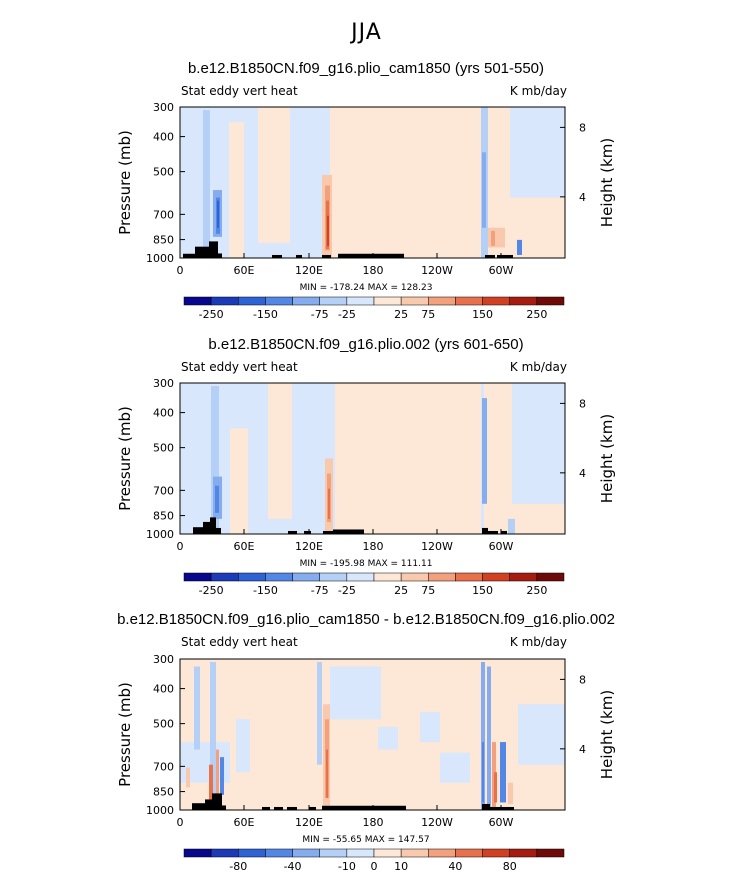 The height and width of the screenshot is (888, 733). Describe the element at coordinates (239, 642) in the screenshot. I see `panel-3-left-label: Stat eddy vert heat` at that location.